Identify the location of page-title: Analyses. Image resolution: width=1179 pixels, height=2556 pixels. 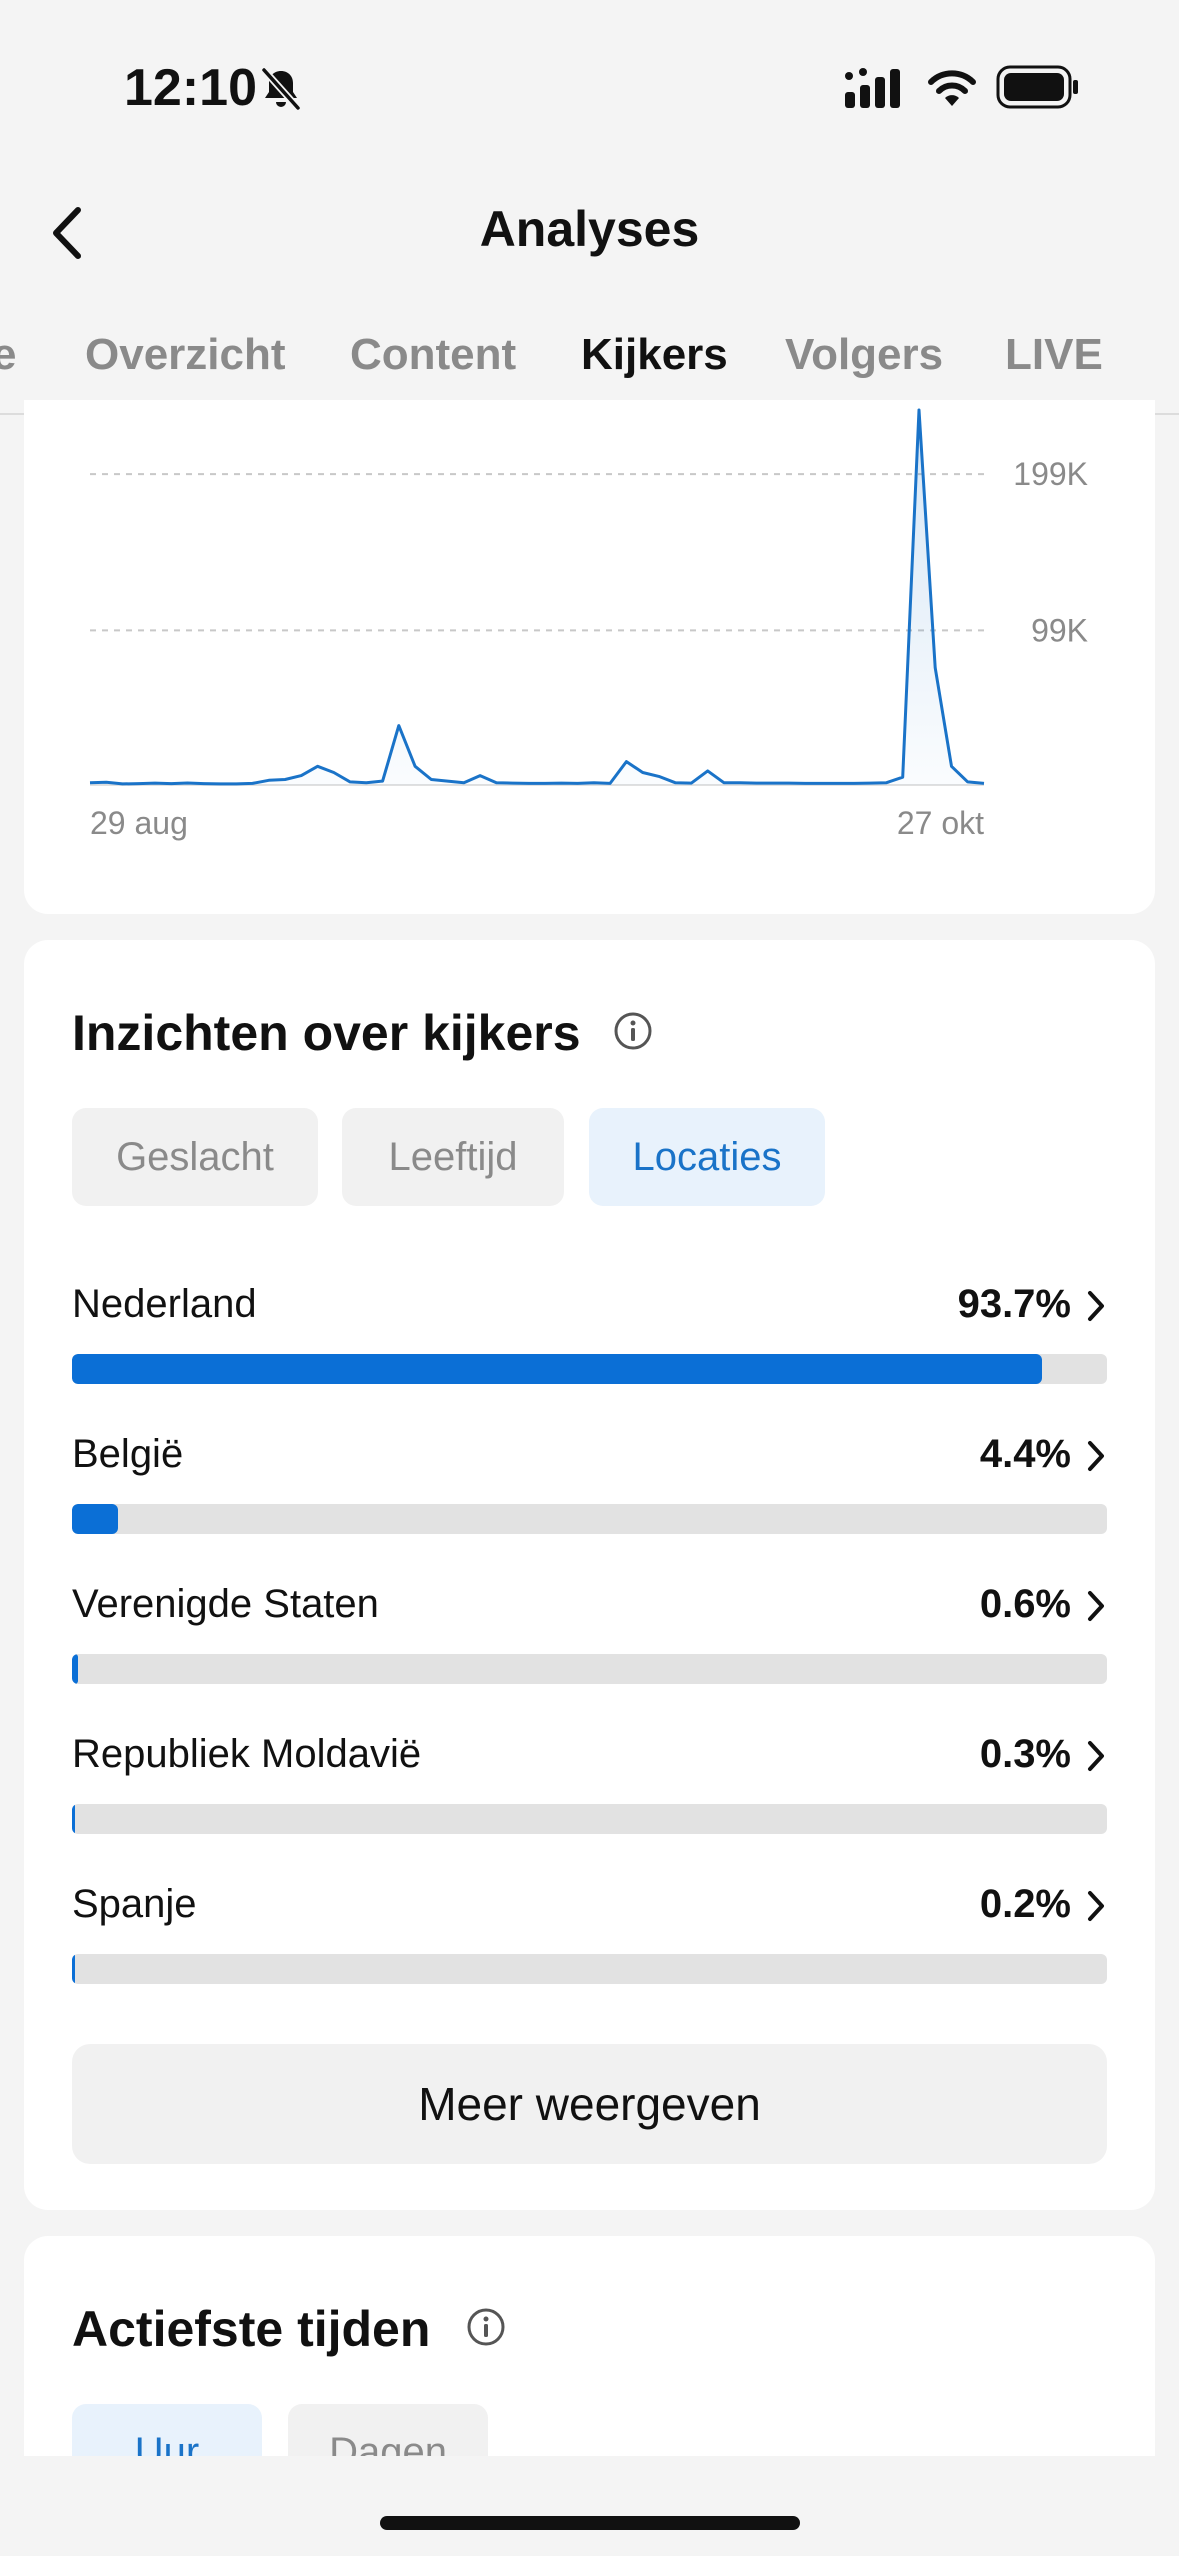
(589, 229).